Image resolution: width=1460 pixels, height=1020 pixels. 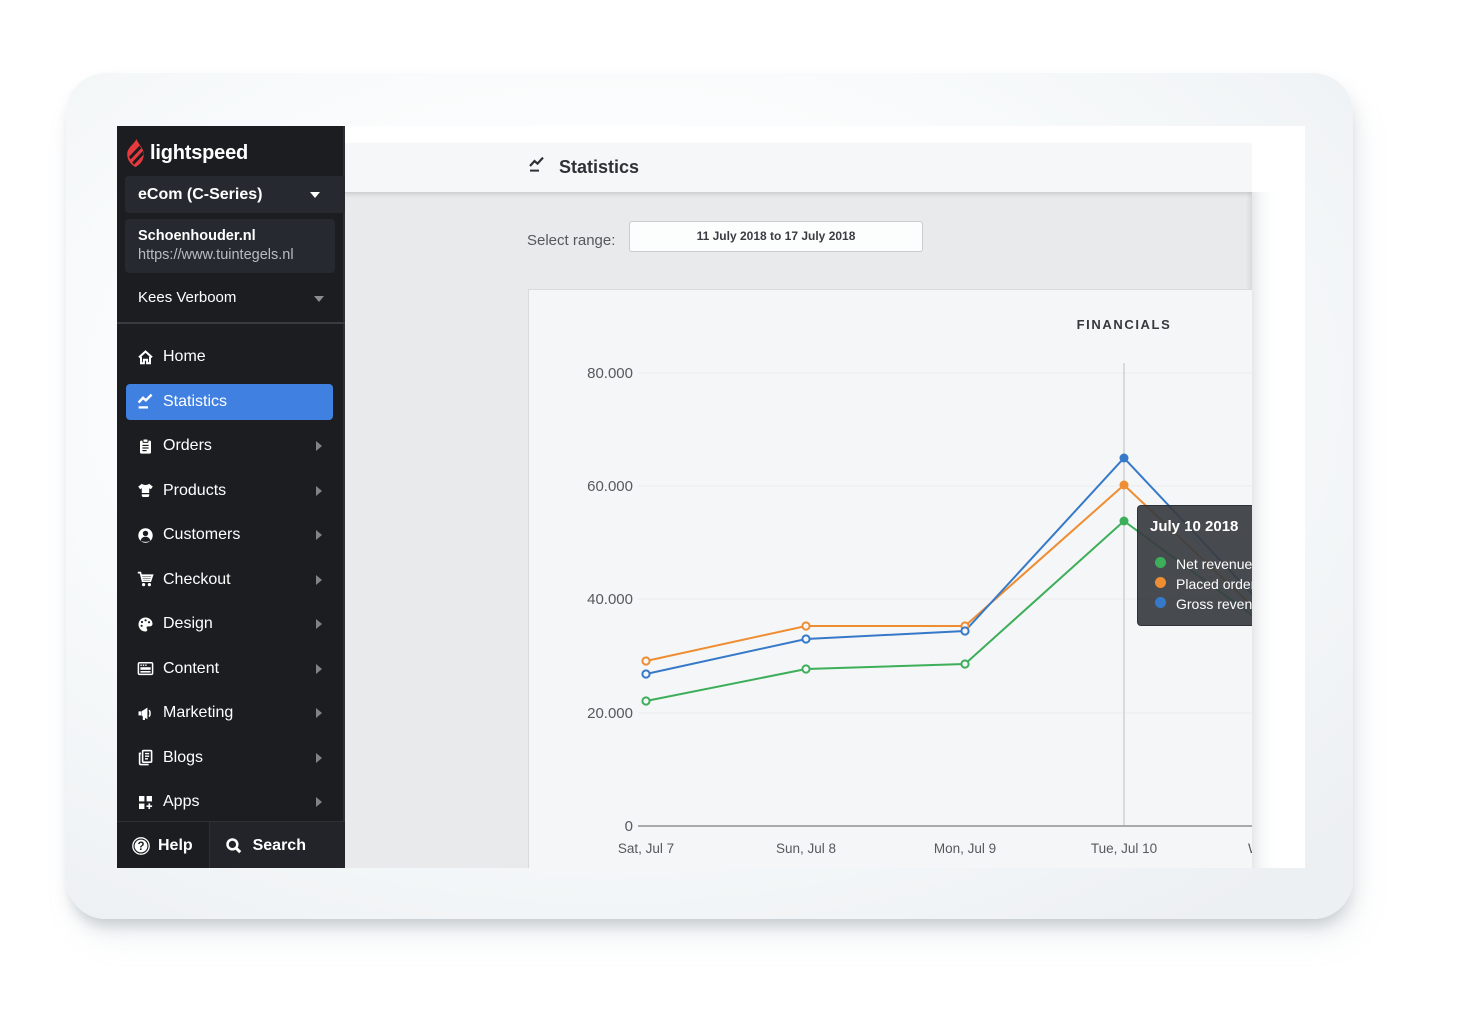 I want to click on svg-text: 20.000, so click(x=610, y=713).